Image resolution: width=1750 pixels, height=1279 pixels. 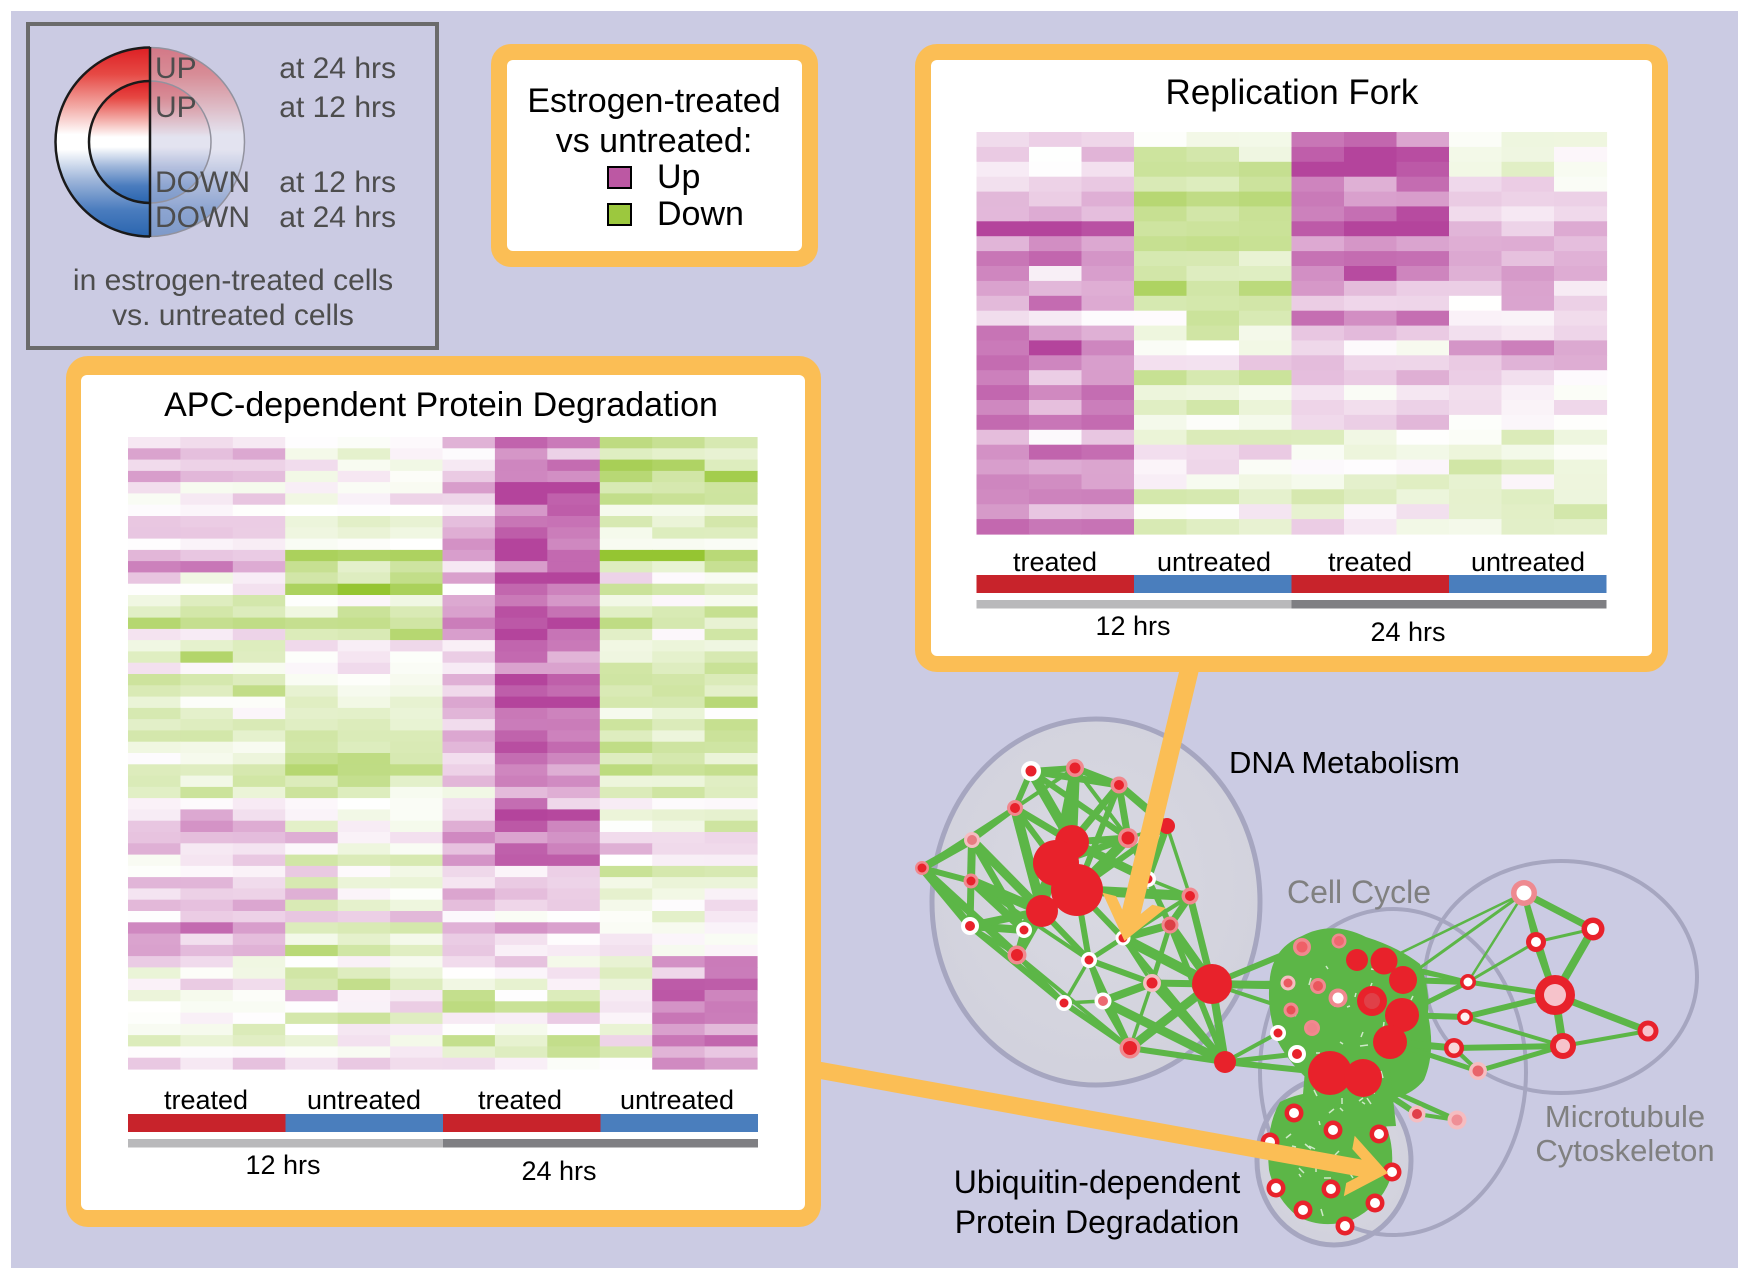 What do you see at coordinates (654, 141) in the screenshot?
I see `svg-text: vs untreated:` at bounding box center [654, 141].